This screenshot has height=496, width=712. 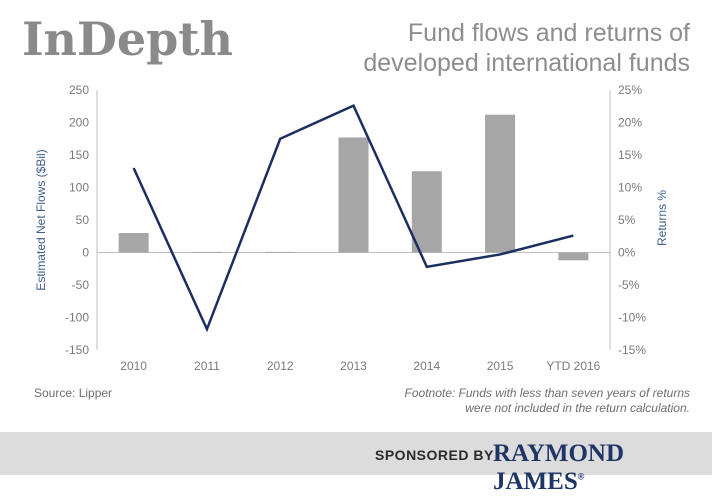 I want to click on right-tick-label: 5%, so click(x=627, y=220).